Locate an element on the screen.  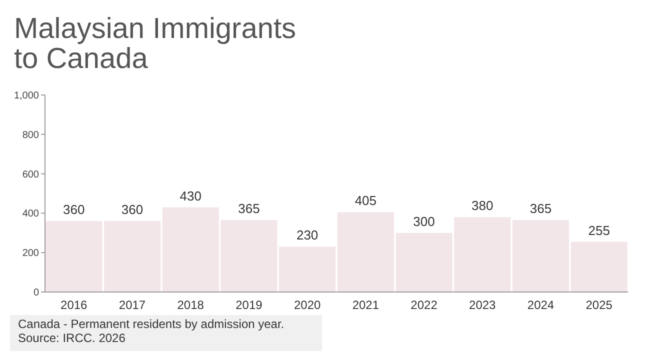
y-tick-label: 400 is located at coordinates (31, 214).